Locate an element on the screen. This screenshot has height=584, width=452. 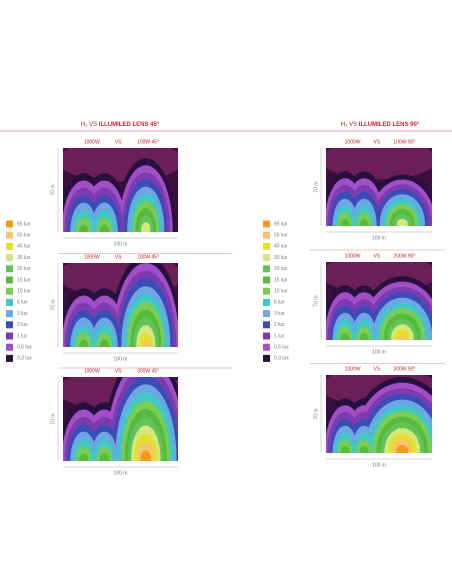
title-main: ILLUMILED LENS 45° is located at coordinates (129, 125).